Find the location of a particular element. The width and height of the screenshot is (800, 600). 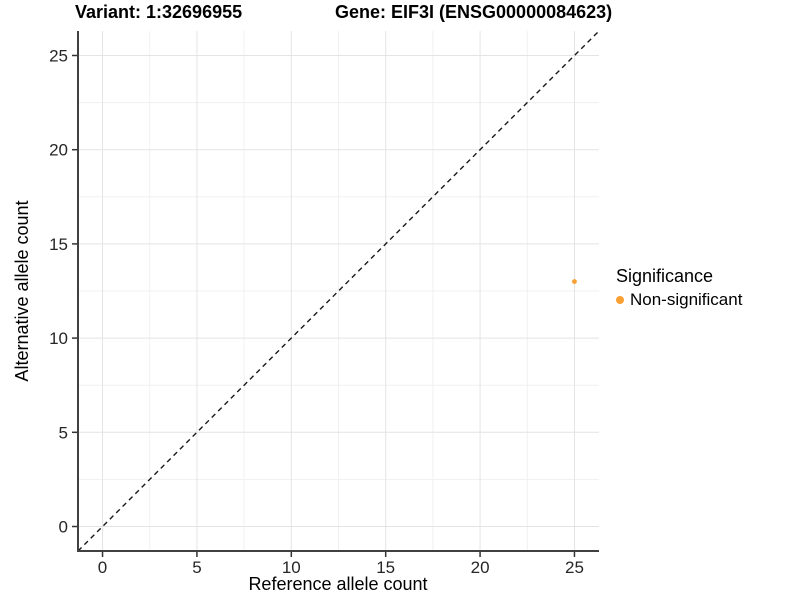

plot-title-gene: Gene: EIF3I (ENSG00000084623) is located at coordinates (474, 12).